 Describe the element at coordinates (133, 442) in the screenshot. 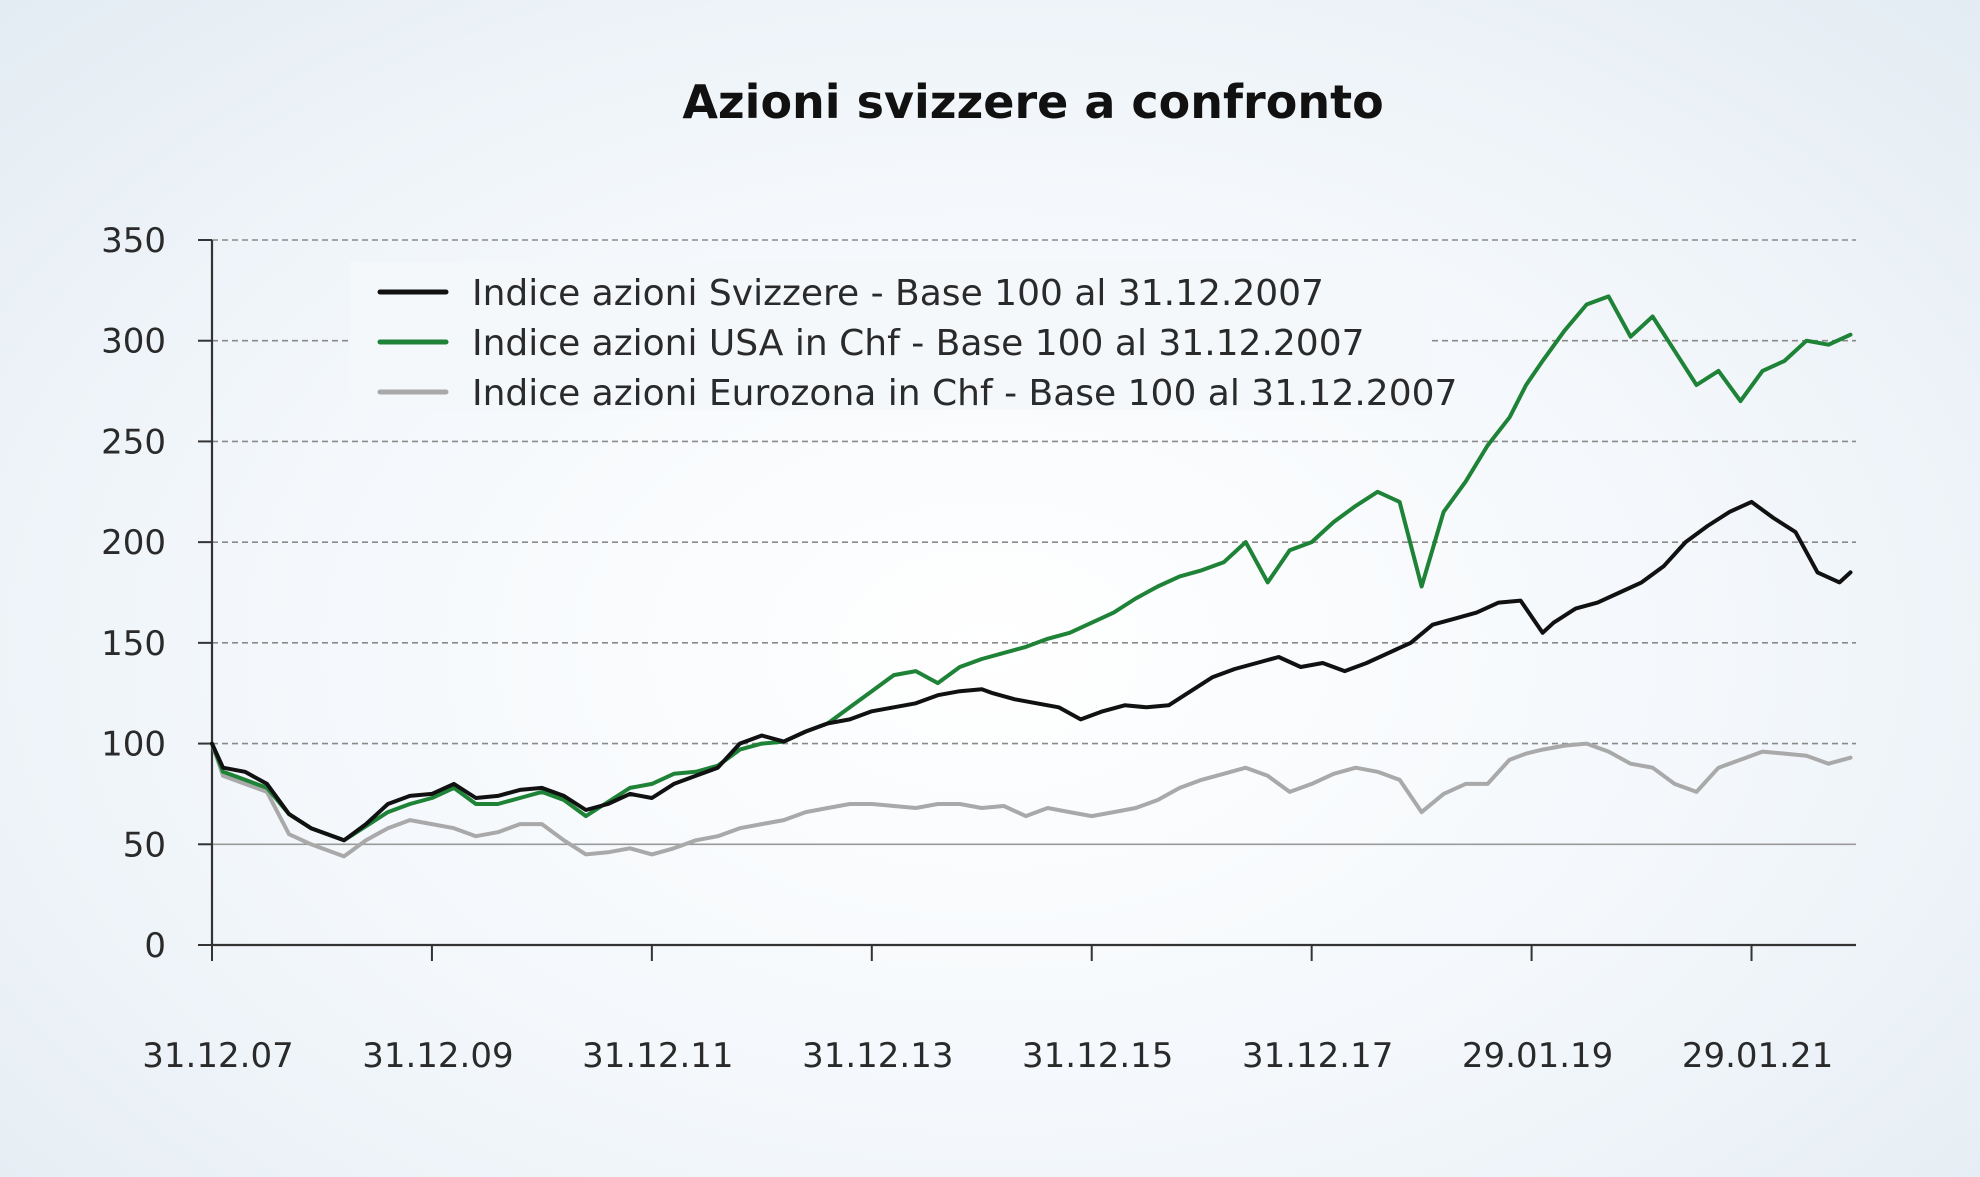

I see `y-tick-label: 250` at that location.